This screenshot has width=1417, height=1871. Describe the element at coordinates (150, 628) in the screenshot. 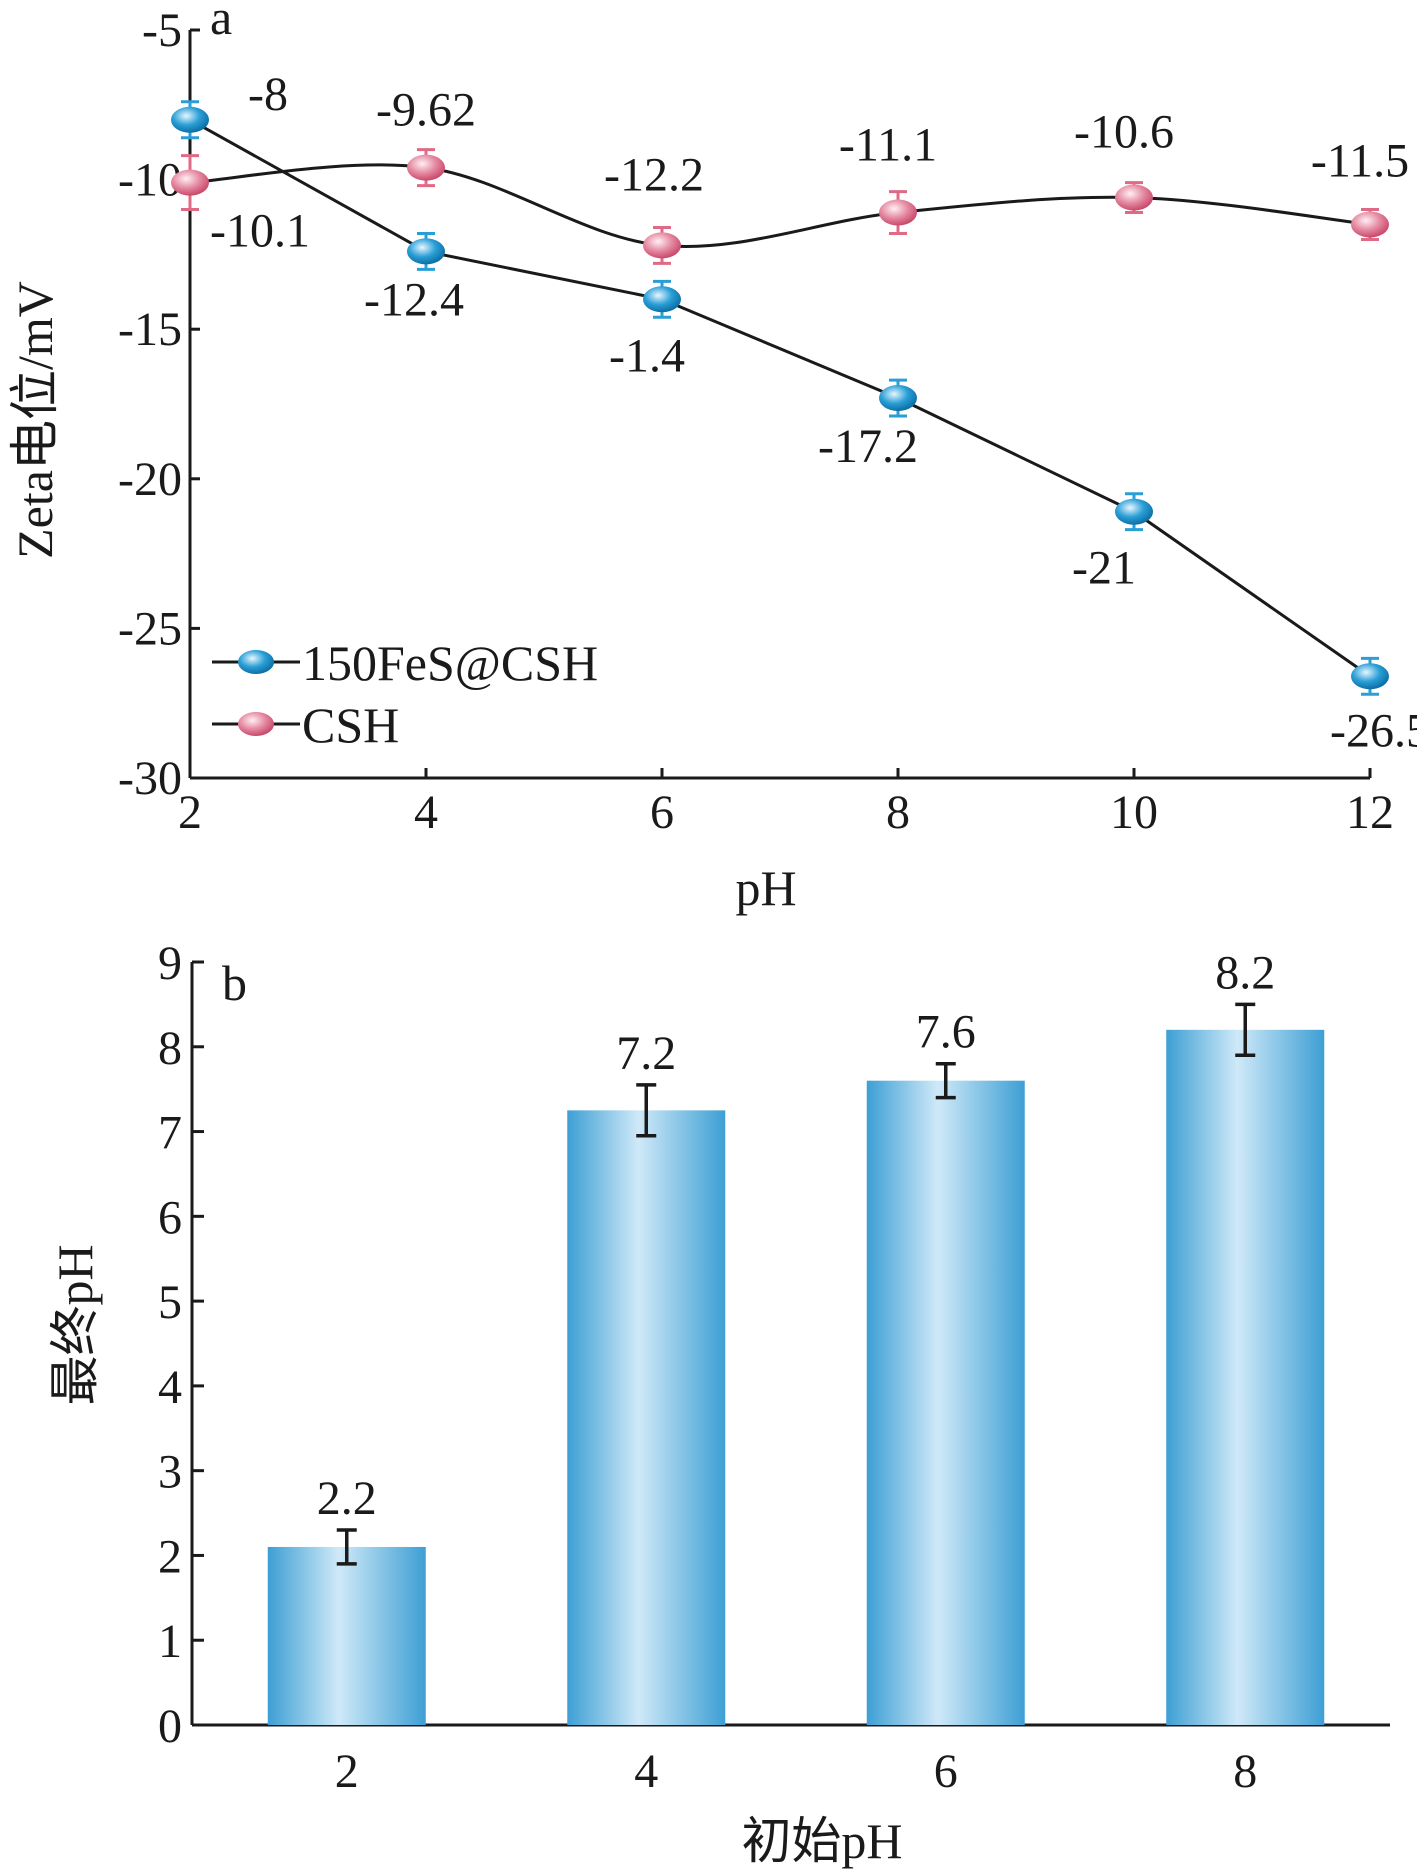

I see `panel-a-y-tick-label: -25` at that location.